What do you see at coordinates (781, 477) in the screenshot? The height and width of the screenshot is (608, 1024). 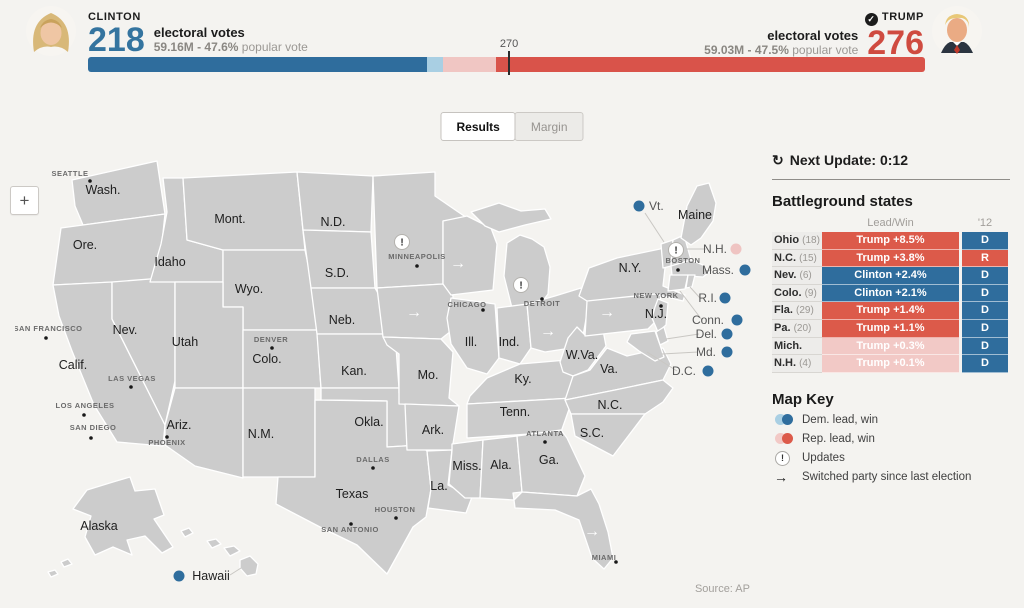 I see `switch-arrow-icon: →` at bounding box center [781, 477].